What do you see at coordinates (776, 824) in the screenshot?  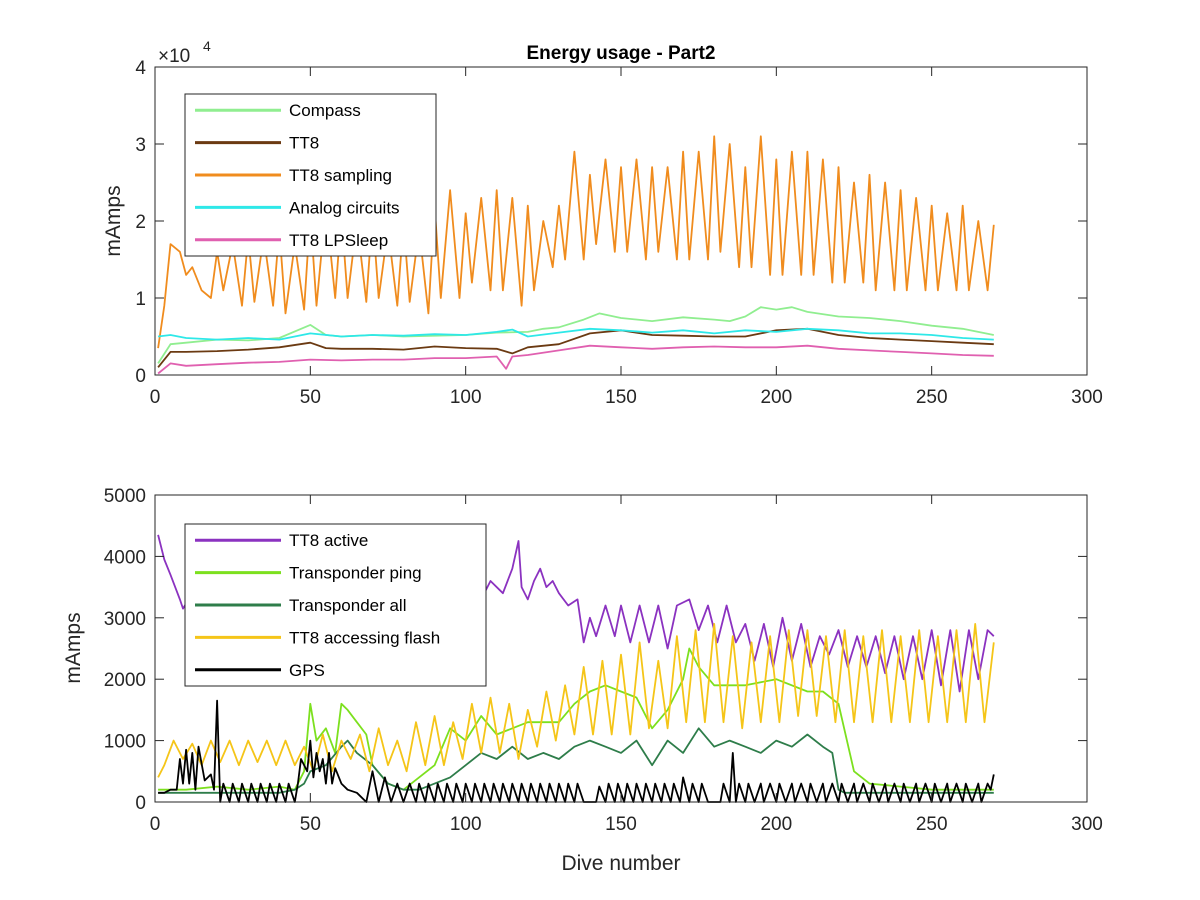 I see `bottom-x-tick-label: 200` at bounding box center [776, 824].